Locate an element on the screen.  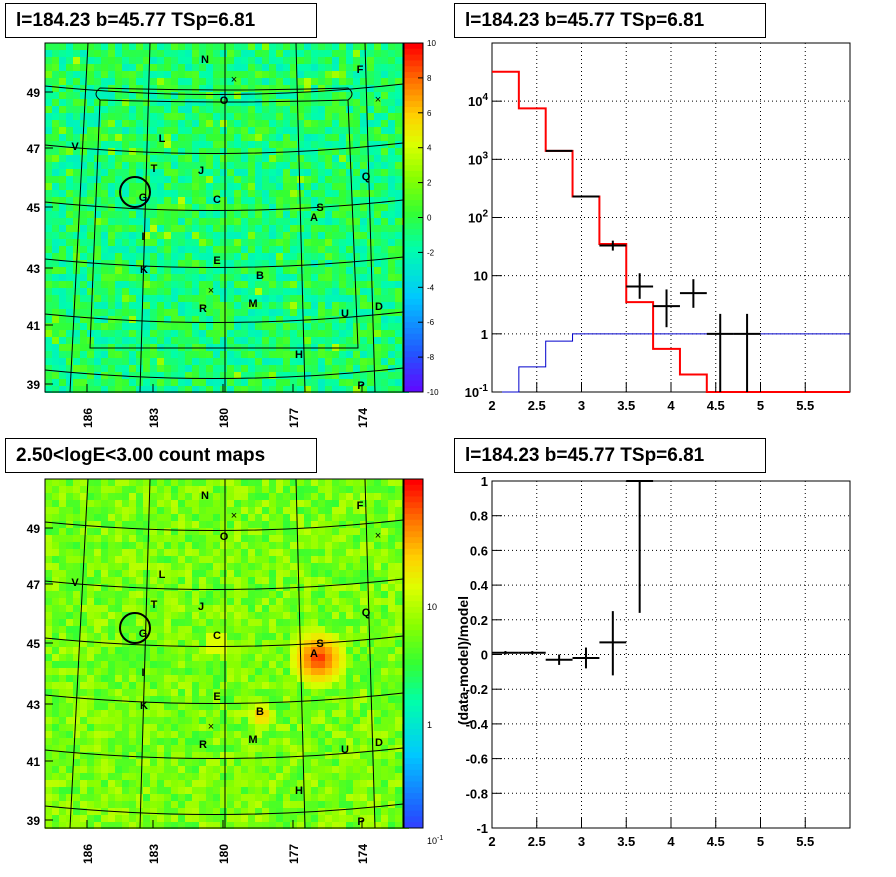
colorbar-tick-label: 8 is located at coordinates (429, 78).